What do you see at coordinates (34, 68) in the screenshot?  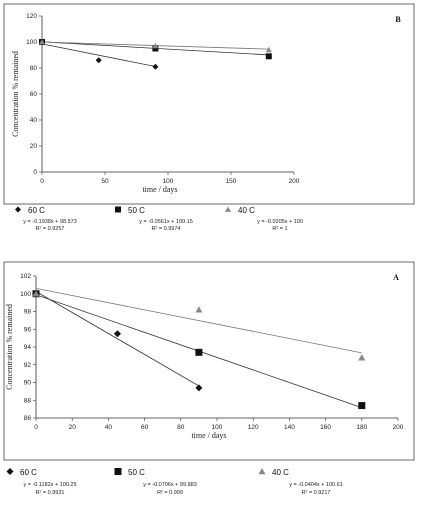 I see `y-tick-label: 80` at bounding box center [34, 68].